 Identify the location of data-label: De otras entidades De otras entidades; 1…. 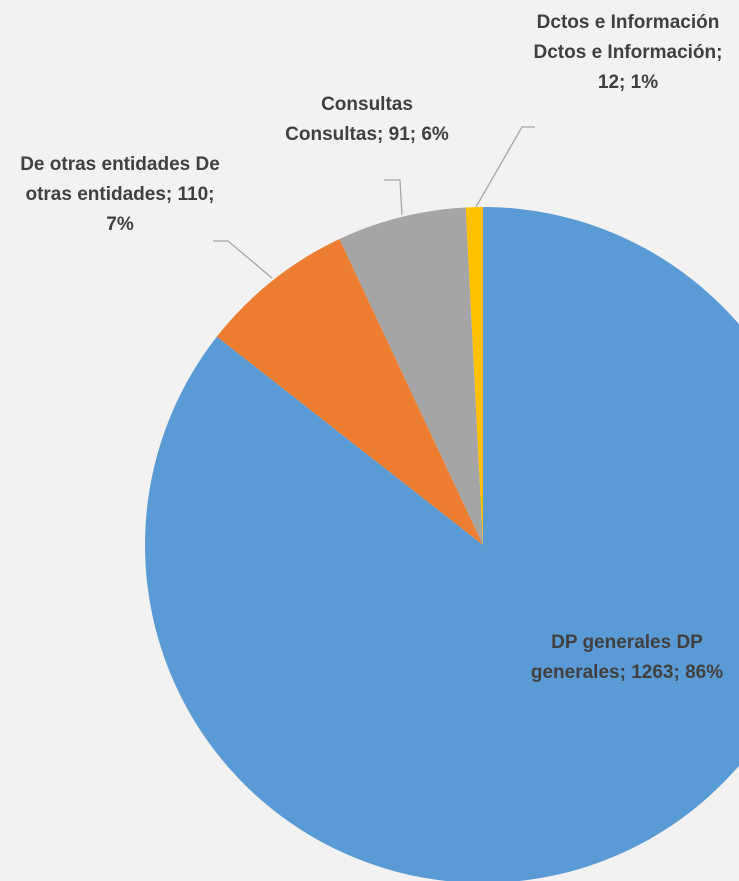
(120, 194).